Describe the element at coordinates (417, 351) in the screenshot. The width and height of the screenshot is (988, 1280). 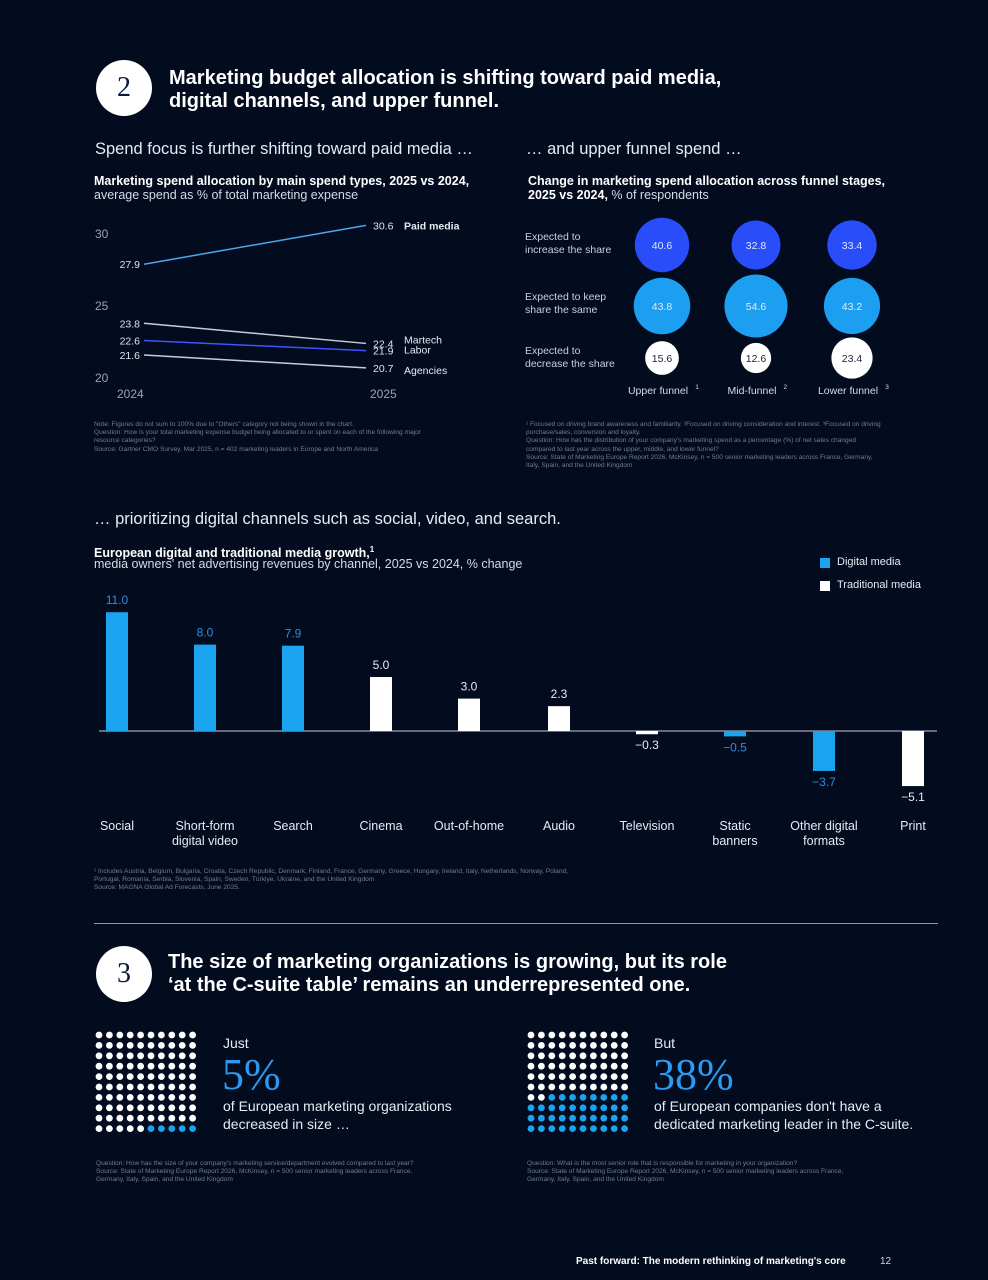
I see `series-name-label: Labor` at that location.